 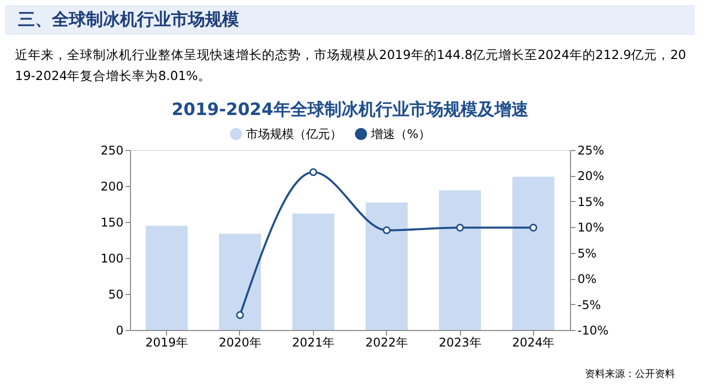 I want to click on y-tick-label: 200, so click(x=112, y=187).